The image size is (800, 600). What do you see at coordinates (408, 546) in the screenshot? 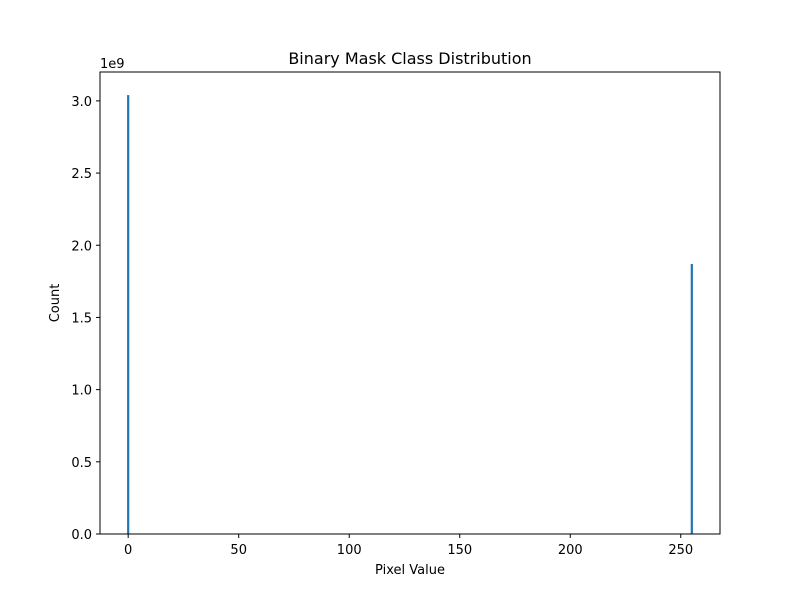
I see `x-axis-ticks: 0 50 100 150 200 250` at bounding box center [408, 546].